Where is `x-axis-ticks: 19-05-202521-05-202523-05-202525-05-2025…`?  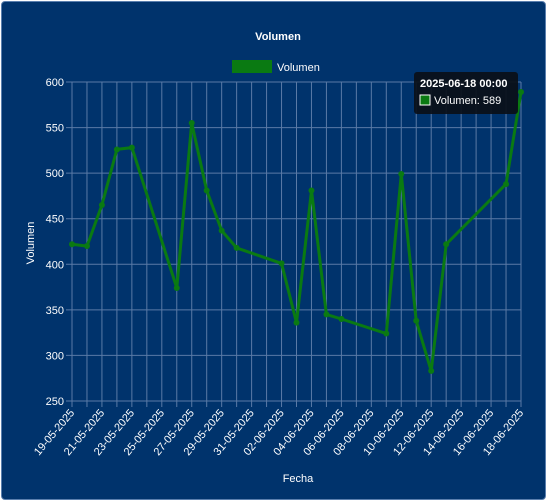 x-axis-ticks: 19-05-202521-05-202523-05-202525-05-2025… is located at coordinates (279, 432).